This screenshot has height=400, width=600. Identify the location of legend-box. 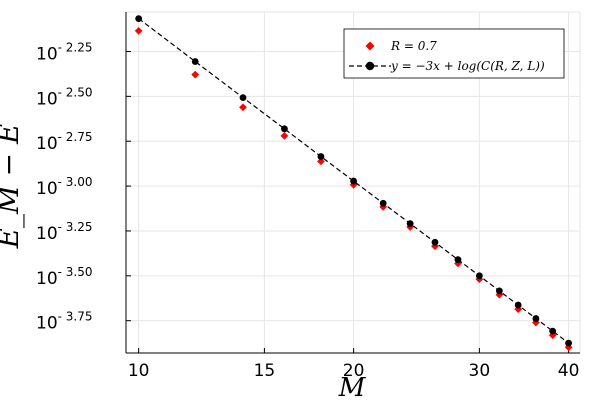
(454, 53).